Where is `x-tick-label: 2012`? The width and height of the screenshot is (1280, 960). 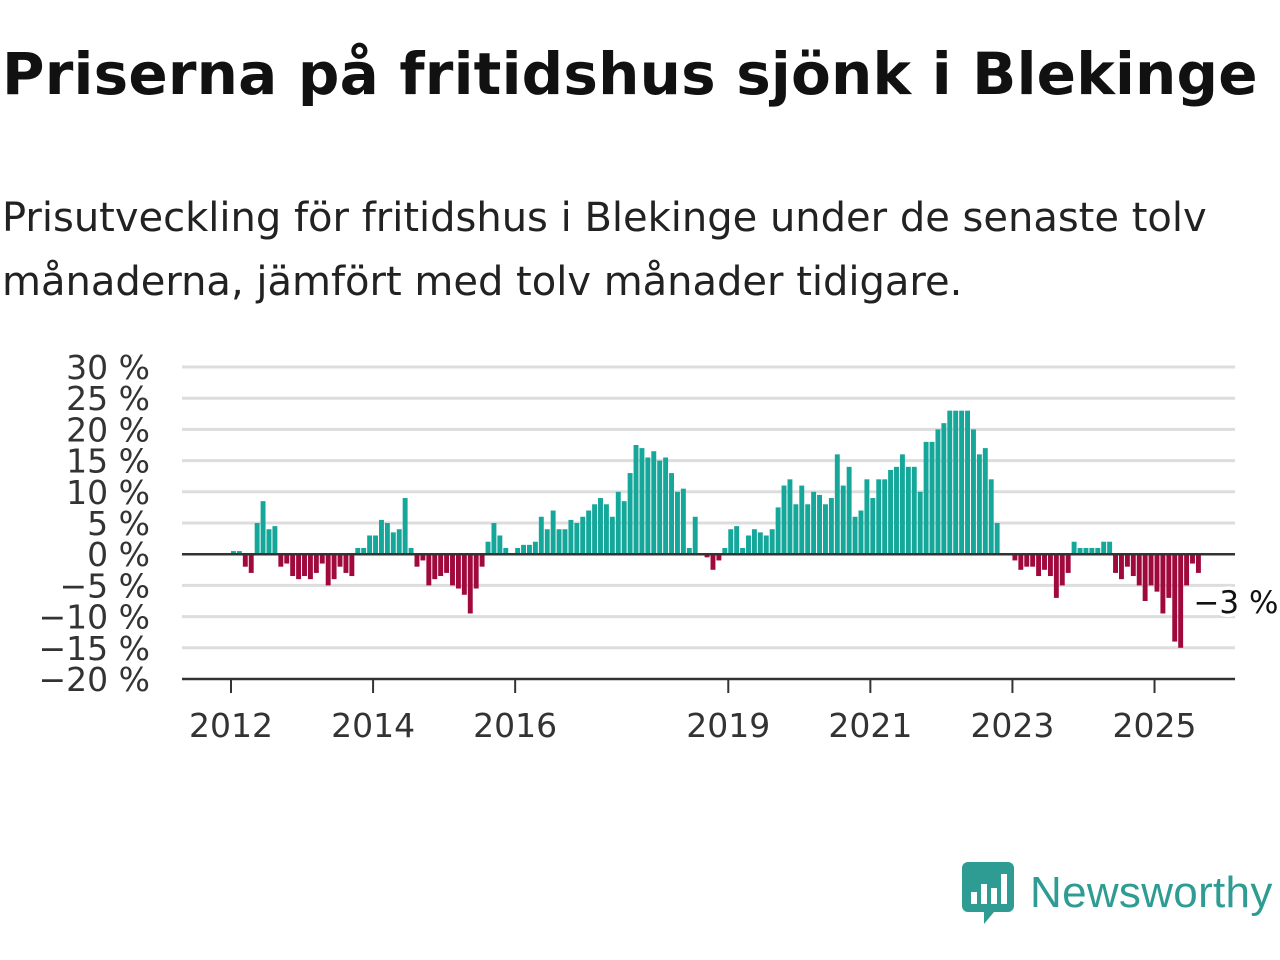
x-tick-label: 2012 is located at coordinates (231, 725).